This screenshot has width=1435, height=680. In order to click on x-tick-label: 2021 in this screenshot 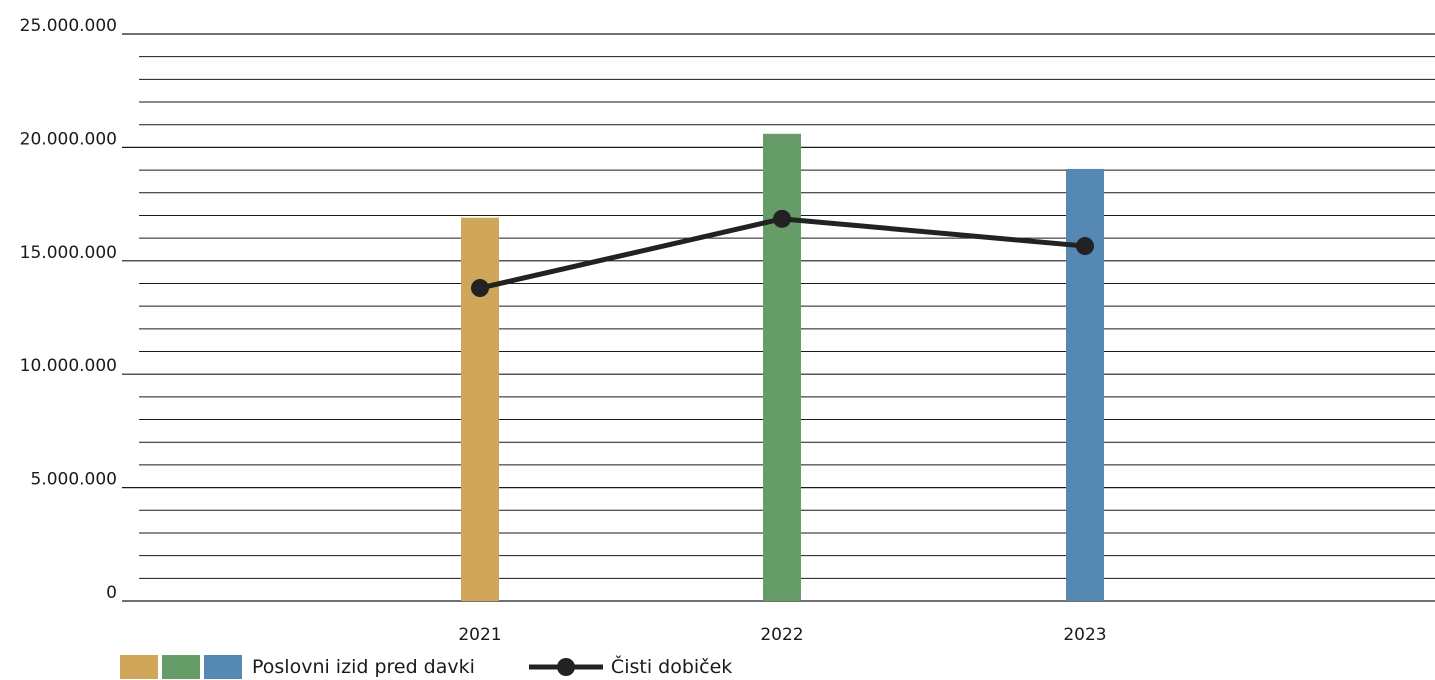, I will do `click(479, 635)`.